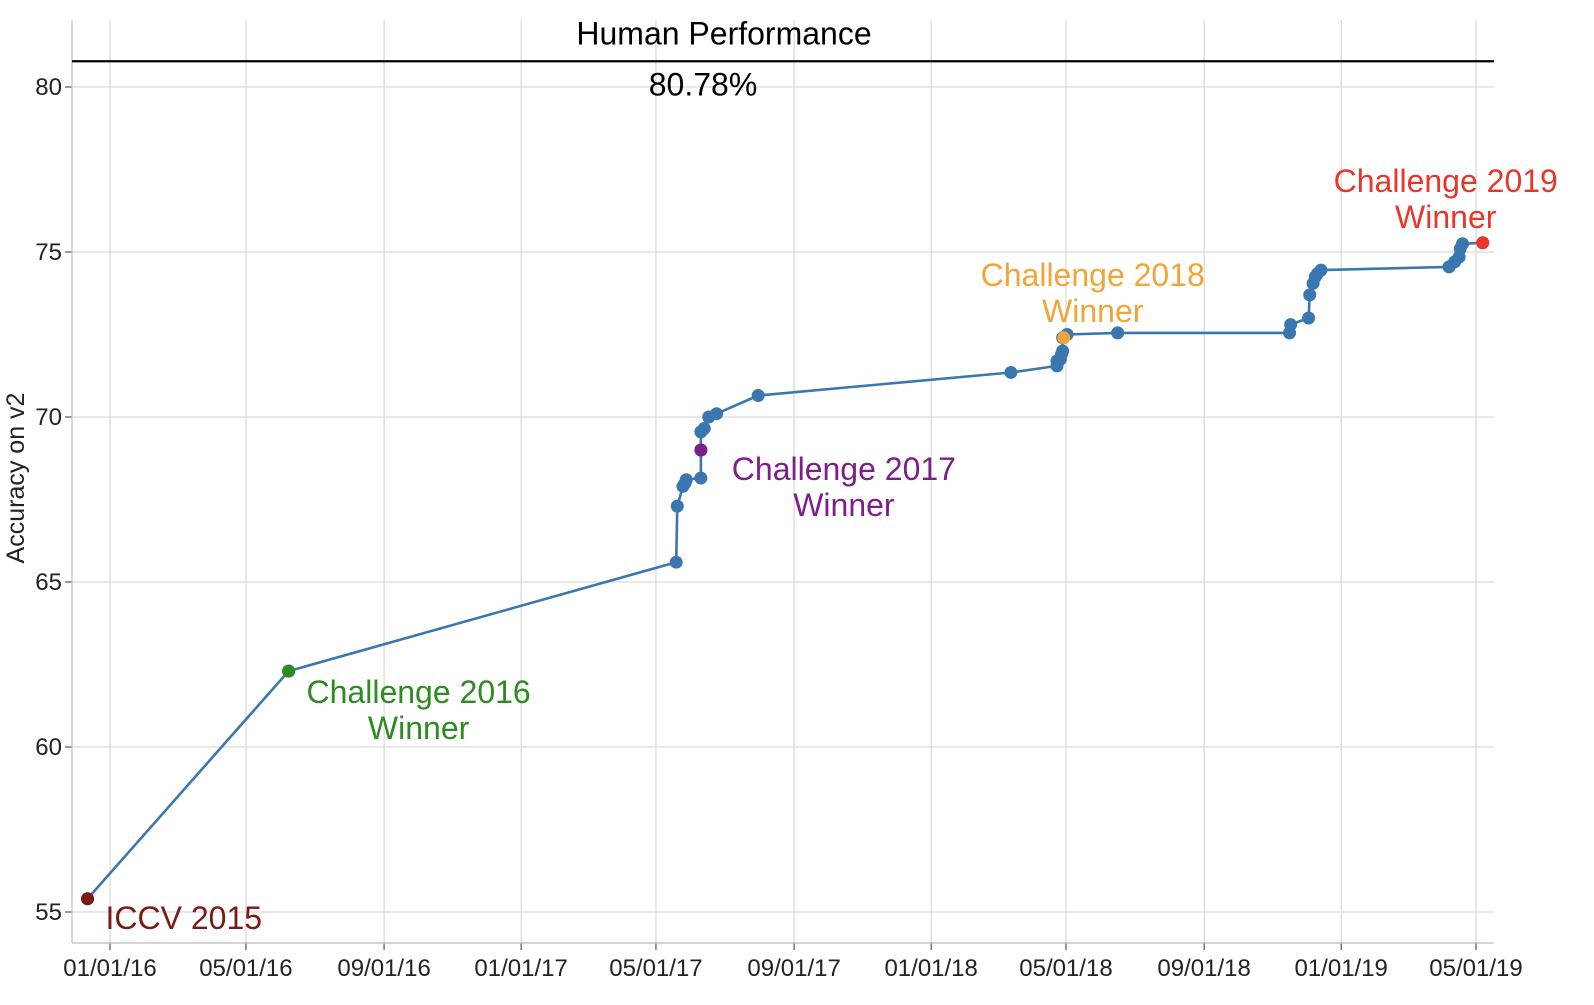 The width and height of the screenshot is (1594, 1005). What do you see at coordinates (1340, 968) in the screenshot?
I see `x-tick-label: 01/01/19` at bounding box center [1340, 968].